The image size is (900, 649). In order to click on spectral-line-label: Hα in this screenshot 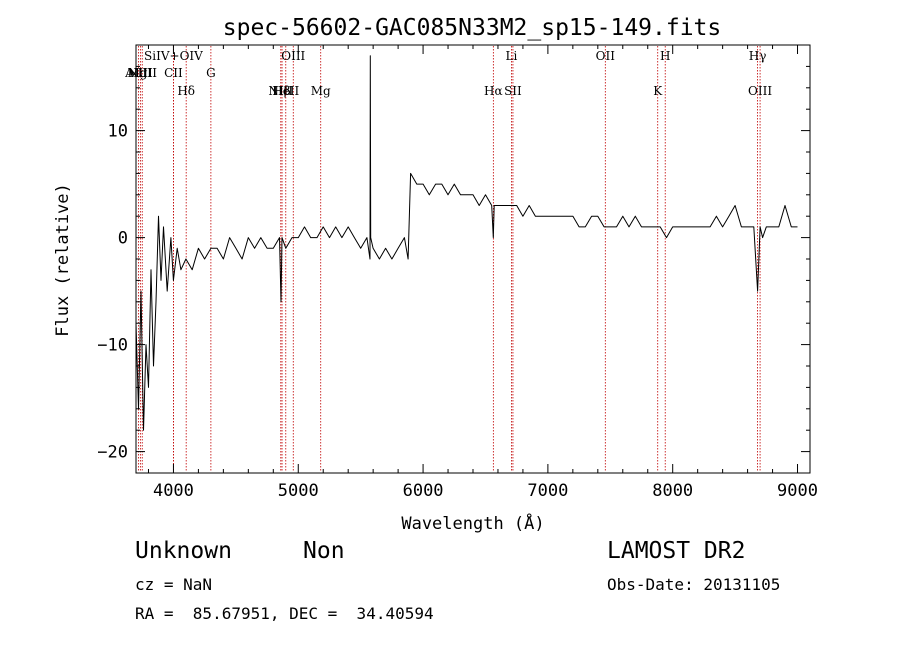, I will do `click(493, 91)`.